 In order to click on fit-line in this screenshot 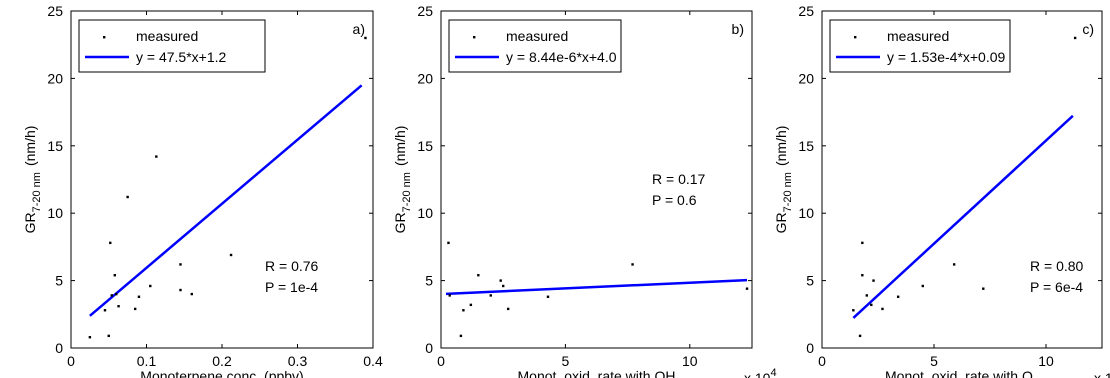, I will do `click(963, 216)`.